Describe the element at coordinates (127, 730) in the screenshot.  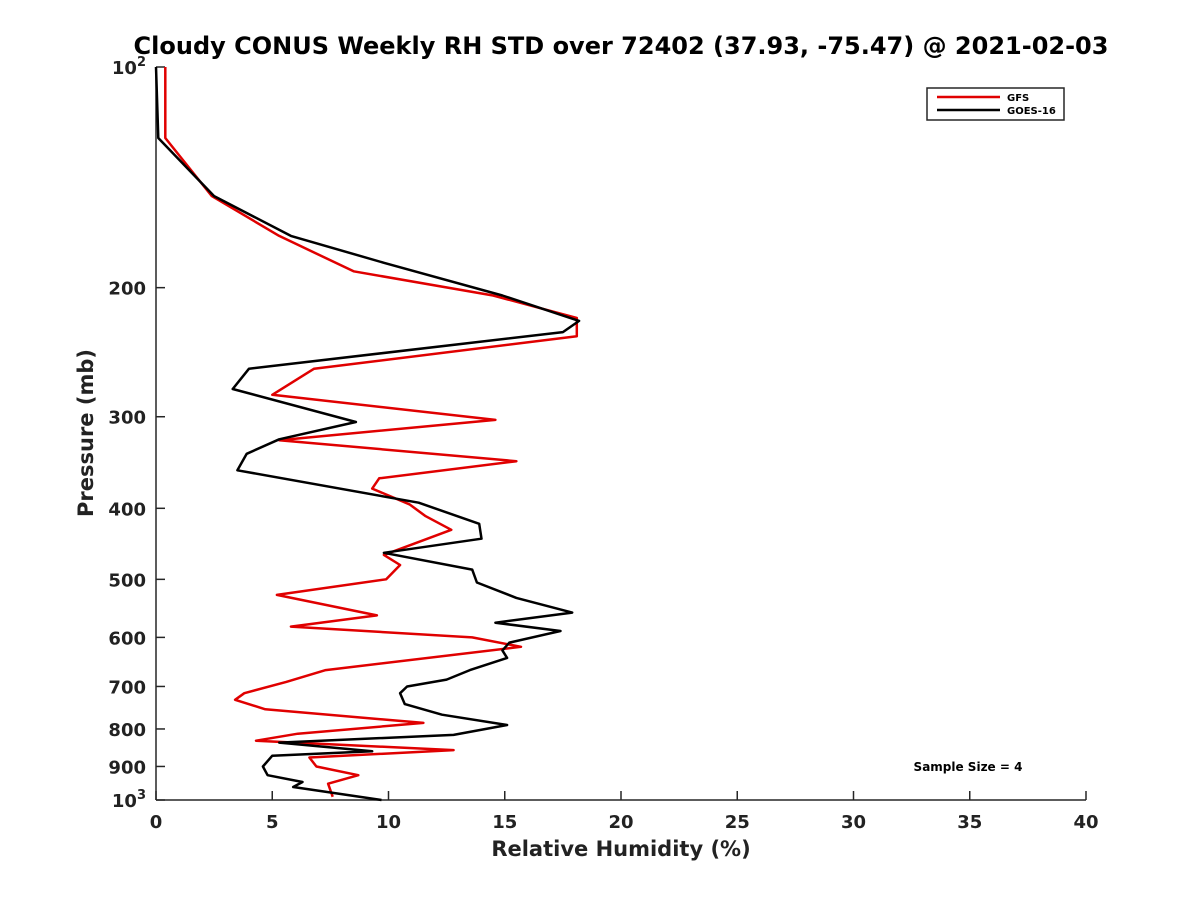
I see `y-tick-label: 800` at that location.